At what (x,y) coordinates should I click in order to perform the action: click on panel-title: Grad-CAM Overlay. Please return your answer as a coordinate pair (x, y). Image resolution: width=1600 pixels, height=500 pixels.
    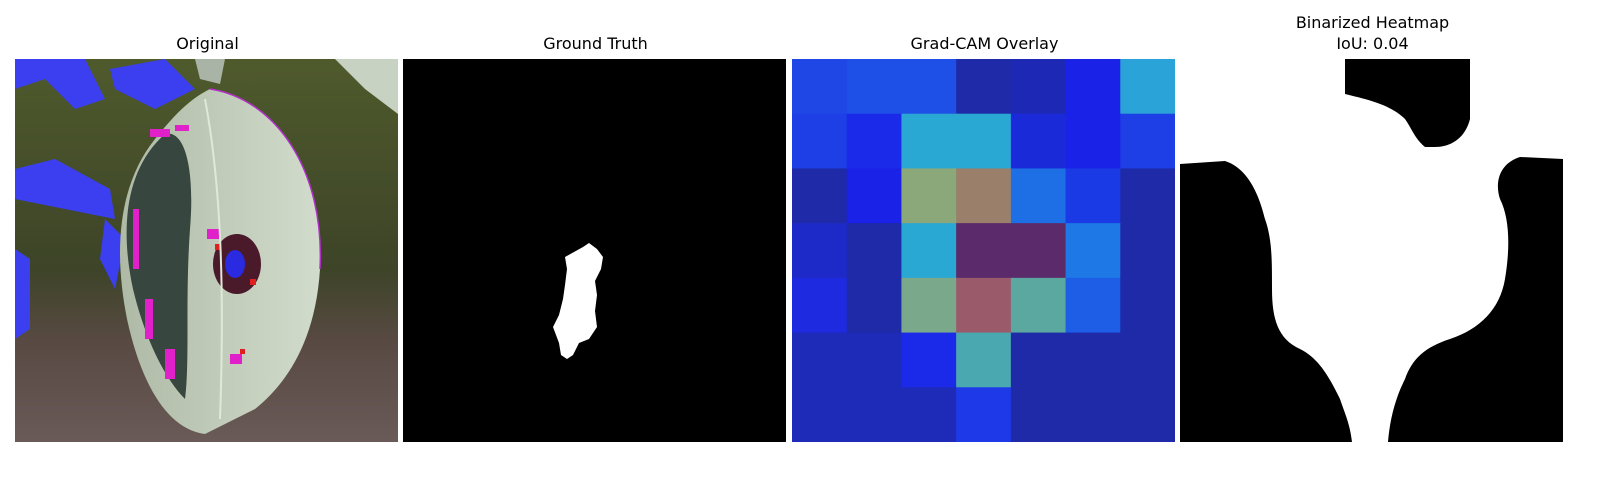
    Looking at the image, I should click on (984, 43).